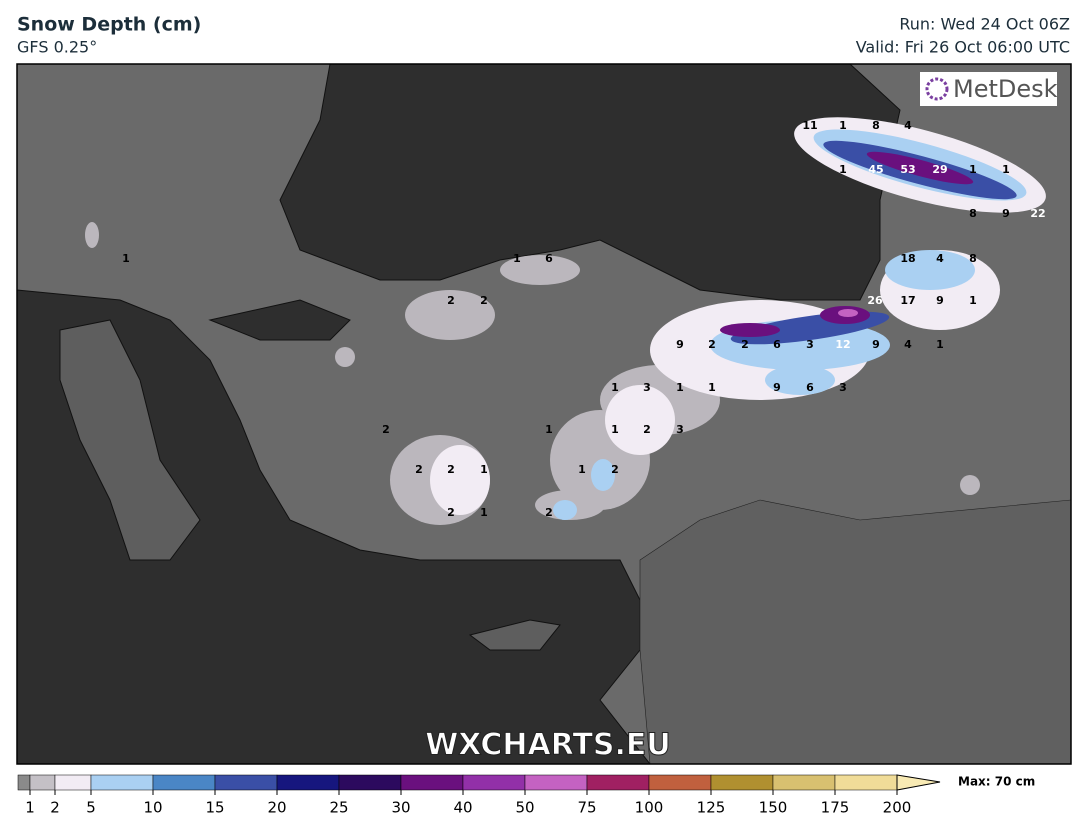  Describe the element at coordinates (963, 47) in the screenshot. I see `valid: Valid: Fri 26 Oct 06:00 UTC` at that location.